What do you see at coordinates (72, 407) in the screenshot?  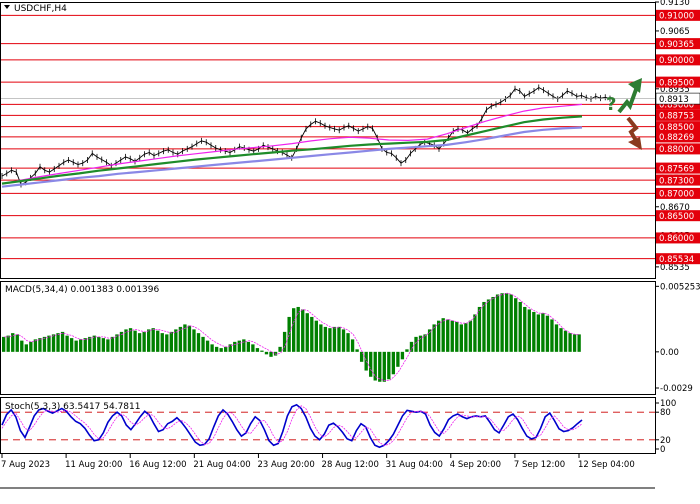 I see `stoch-title: Stoch(5,3,3) 63.5417 54.7811` at bounding box center [72, 407].